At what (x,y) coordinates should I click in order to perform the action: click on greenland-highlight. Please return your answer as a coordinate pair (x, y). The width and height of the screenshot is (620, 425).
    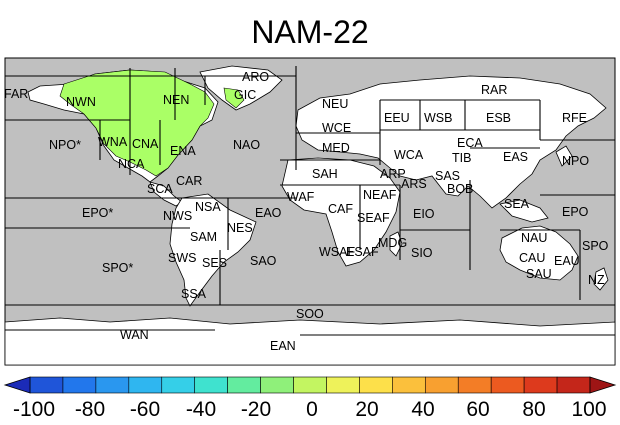
    Looking at the image, I should click on (234, 98).